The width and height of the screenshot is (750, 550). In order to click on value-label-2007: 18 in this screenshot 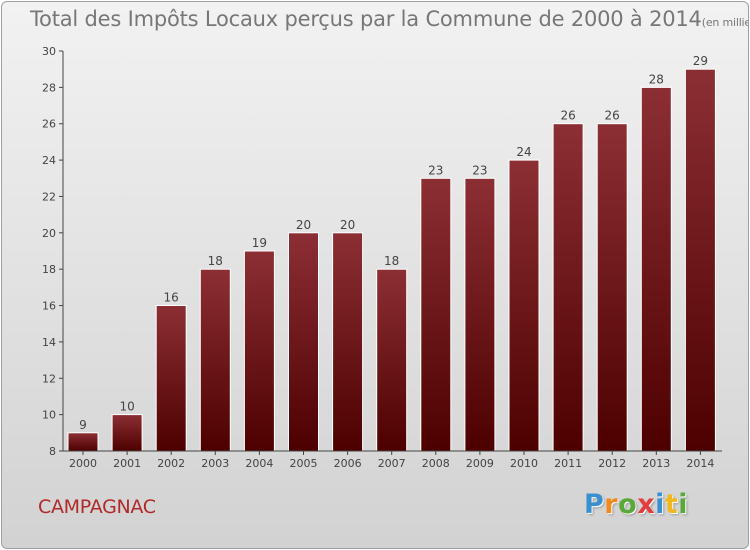, I will do `click(391, 261)`.